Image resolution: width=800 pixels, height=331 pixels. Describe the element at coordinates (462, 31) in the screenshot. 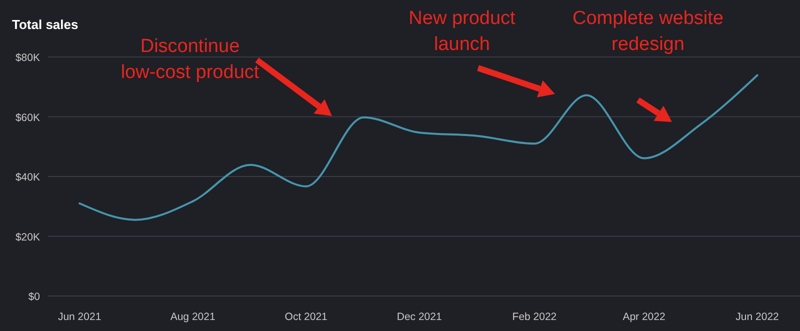

I see `text: New product launch` at that location.